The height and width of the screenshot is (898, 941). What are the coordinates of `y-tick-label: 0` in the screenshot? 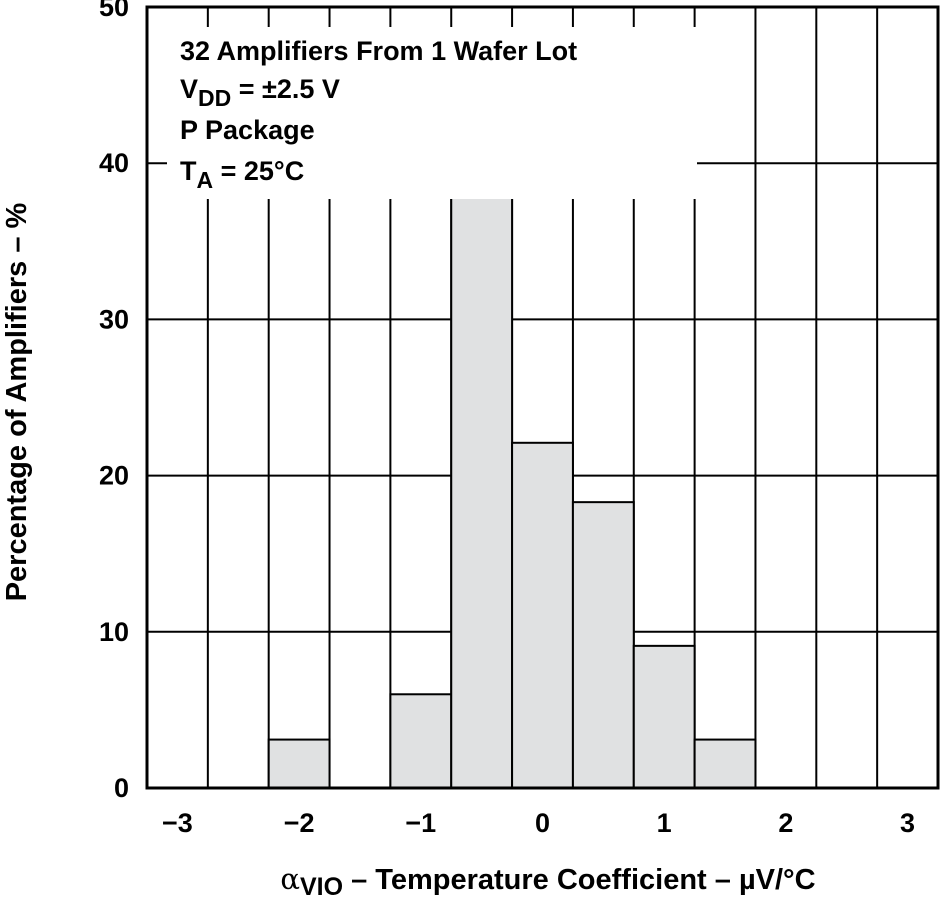 It's located at (121, 788).